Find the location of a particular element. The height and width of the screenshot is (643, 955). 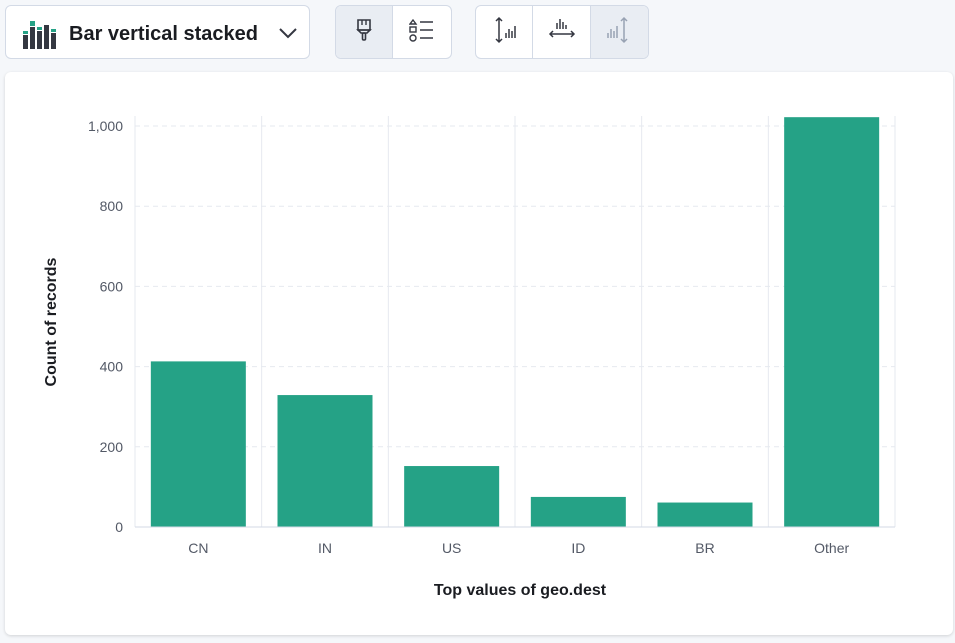

y-tick-label: 0 is located at coordinates (119, 527).